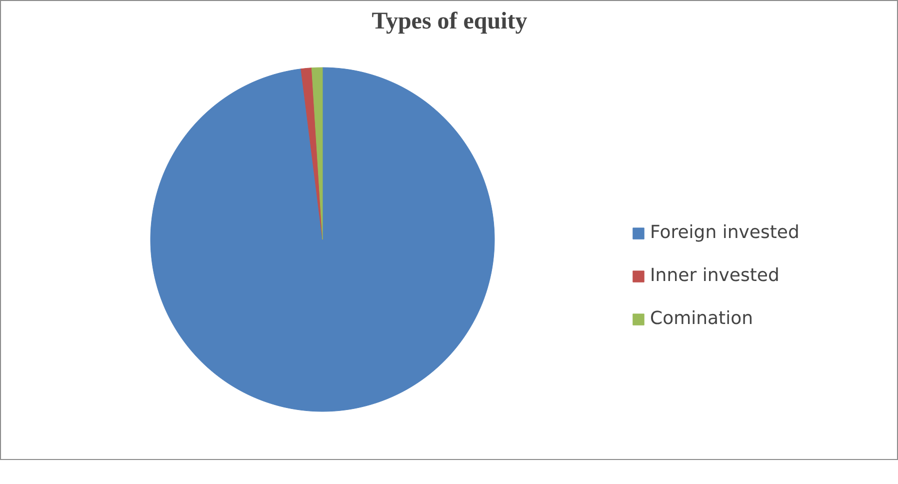 Image resolution: width=898 pixels, height=484 pixels. Describe the element at coordinates (715, 275) in the screenshot. I see `legend-label: Inner invested` at that location.